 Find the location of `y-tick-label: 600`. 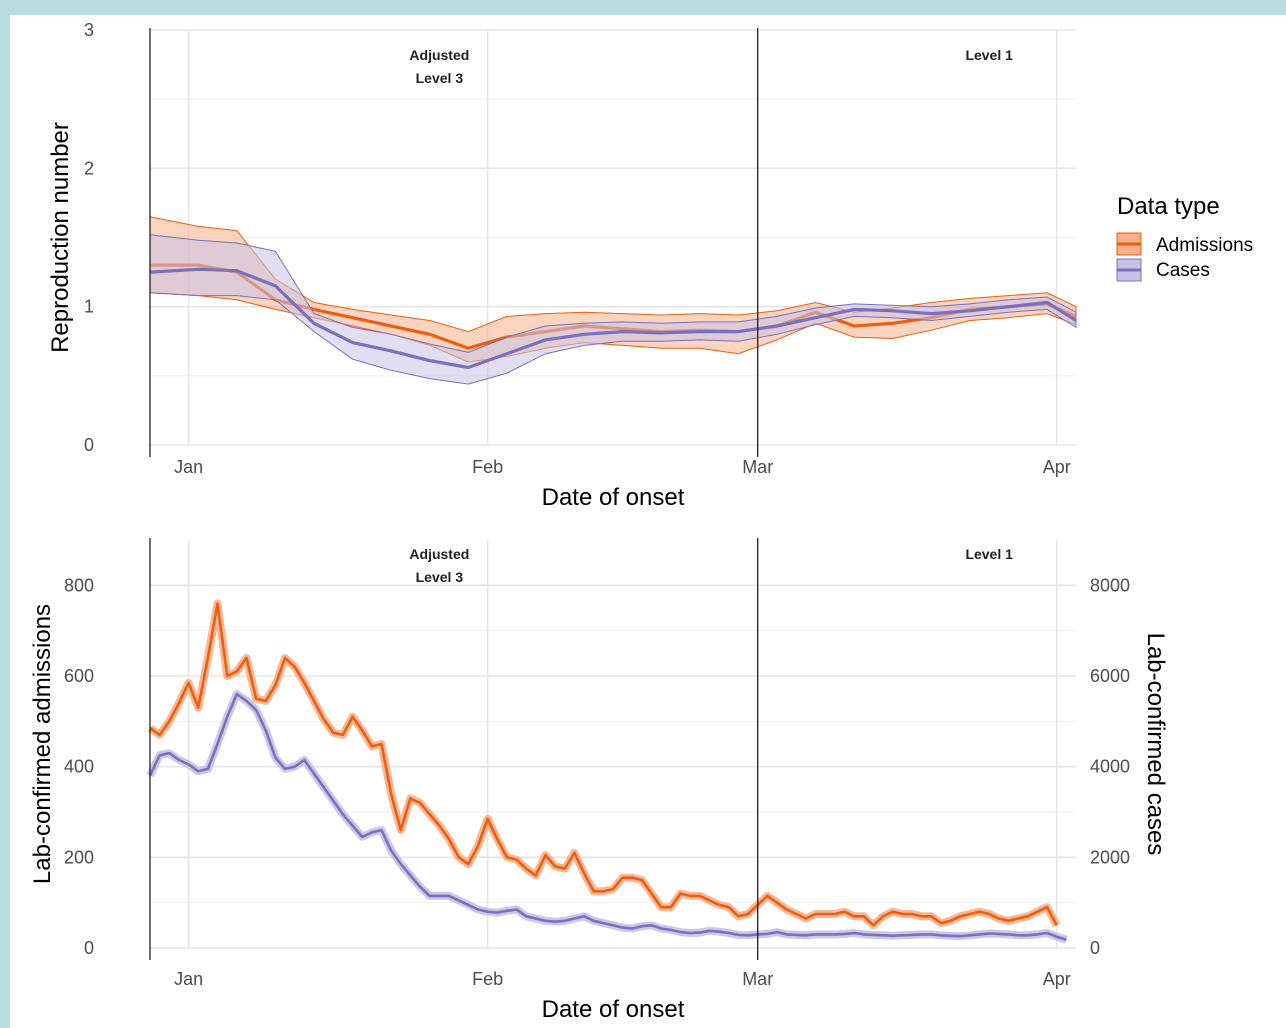

y-tick-label: 600 is located at coordinates (79, 676).